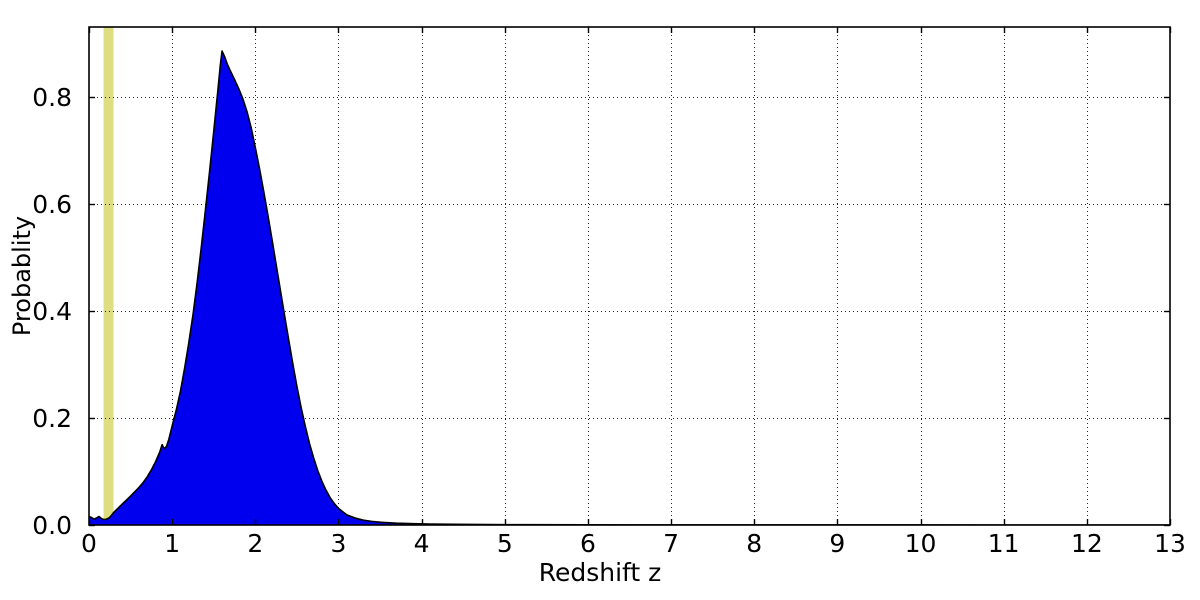 The width and height of the screenshot is (1200, 600). I want to click on x-tick-label: 12, so click(1086, 543).